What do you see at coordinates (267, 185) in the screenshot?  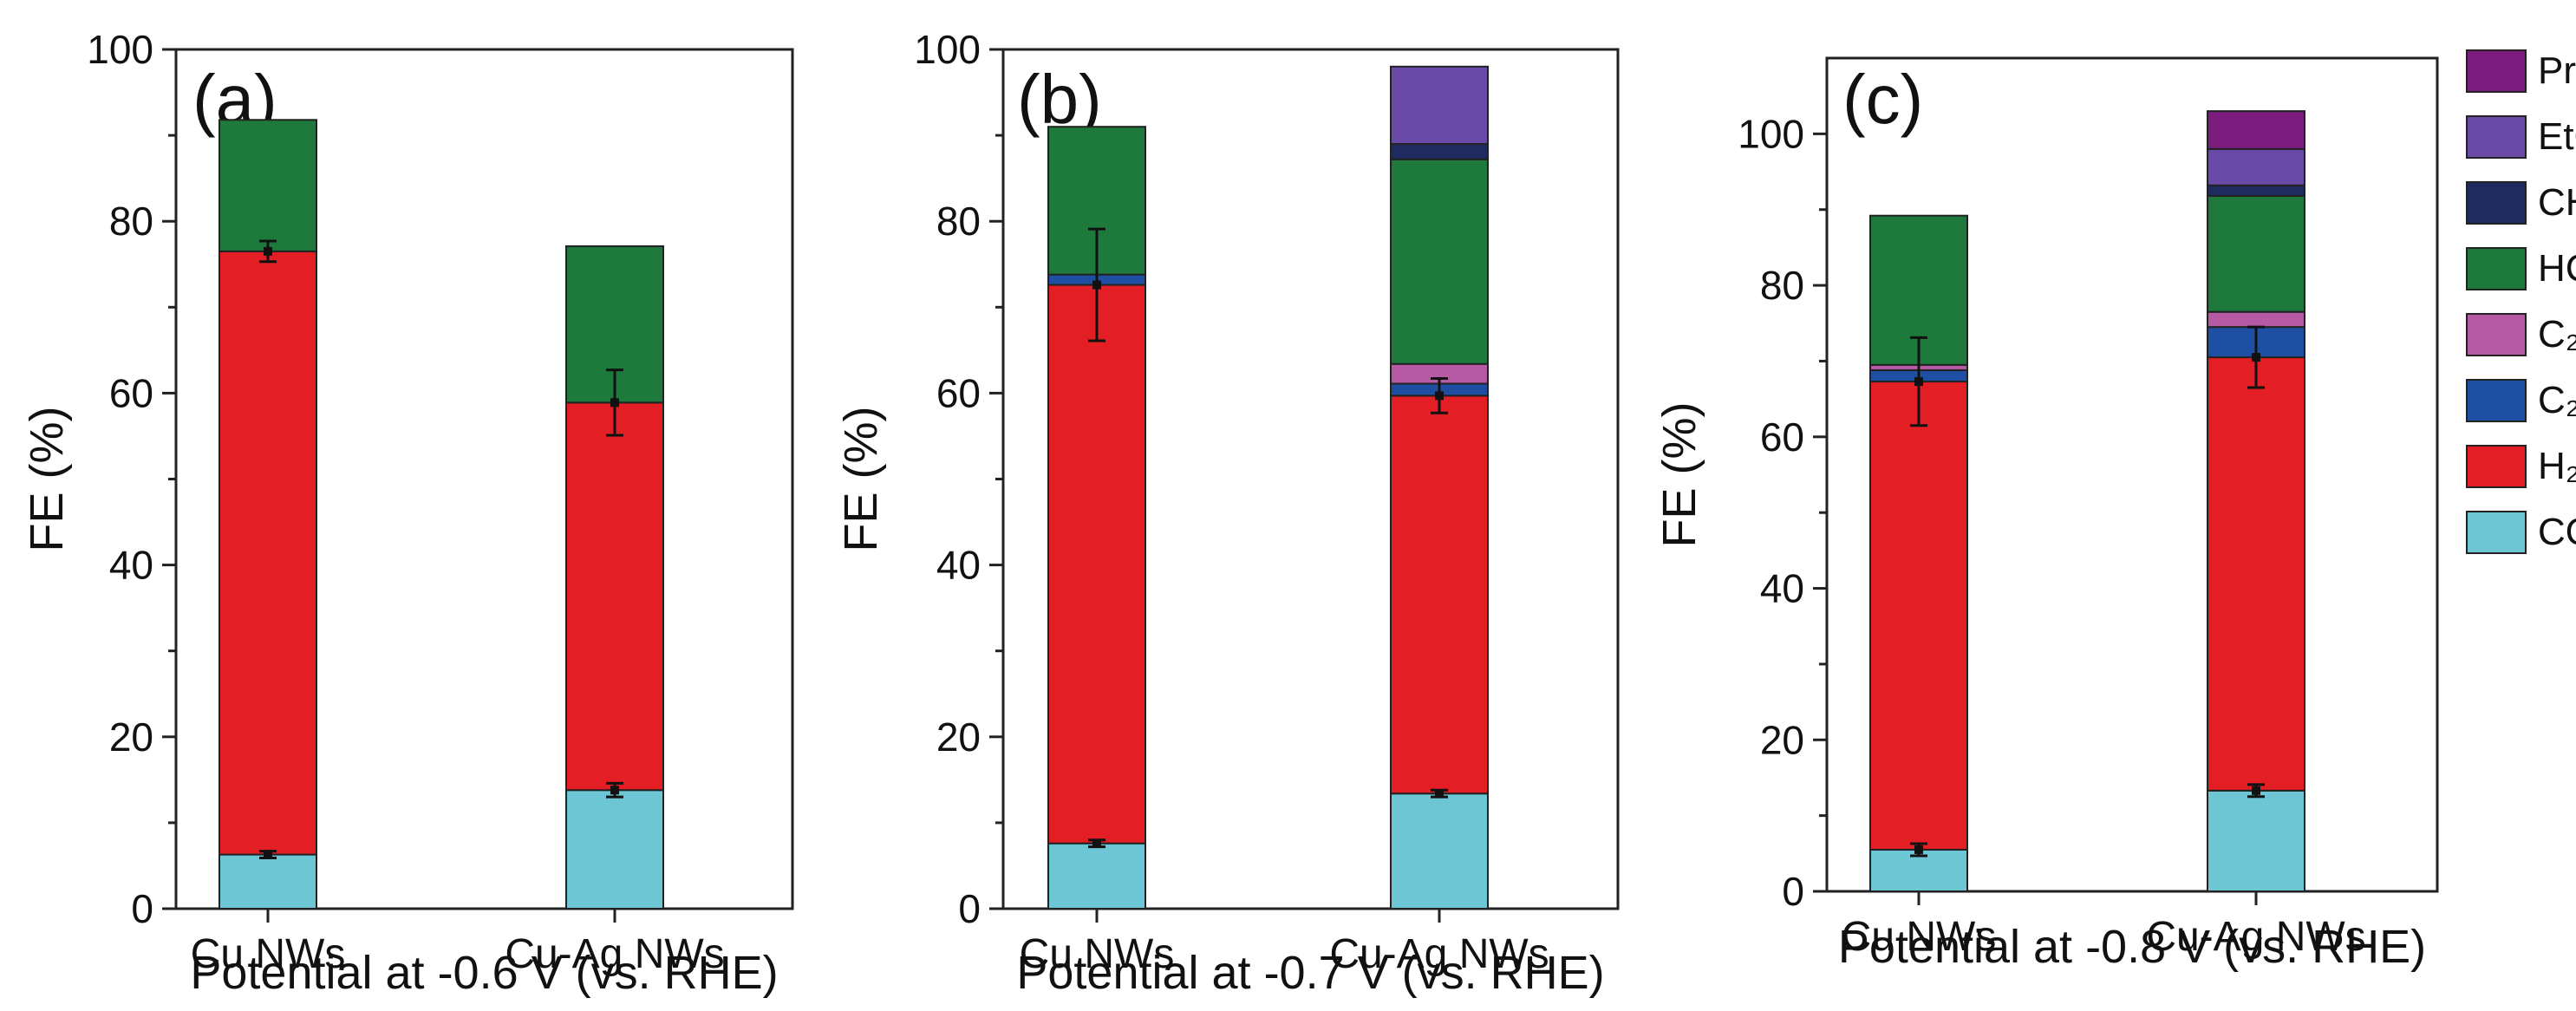 I see `bar-segment-hcooh-cu` at bounding box center [267, 185].